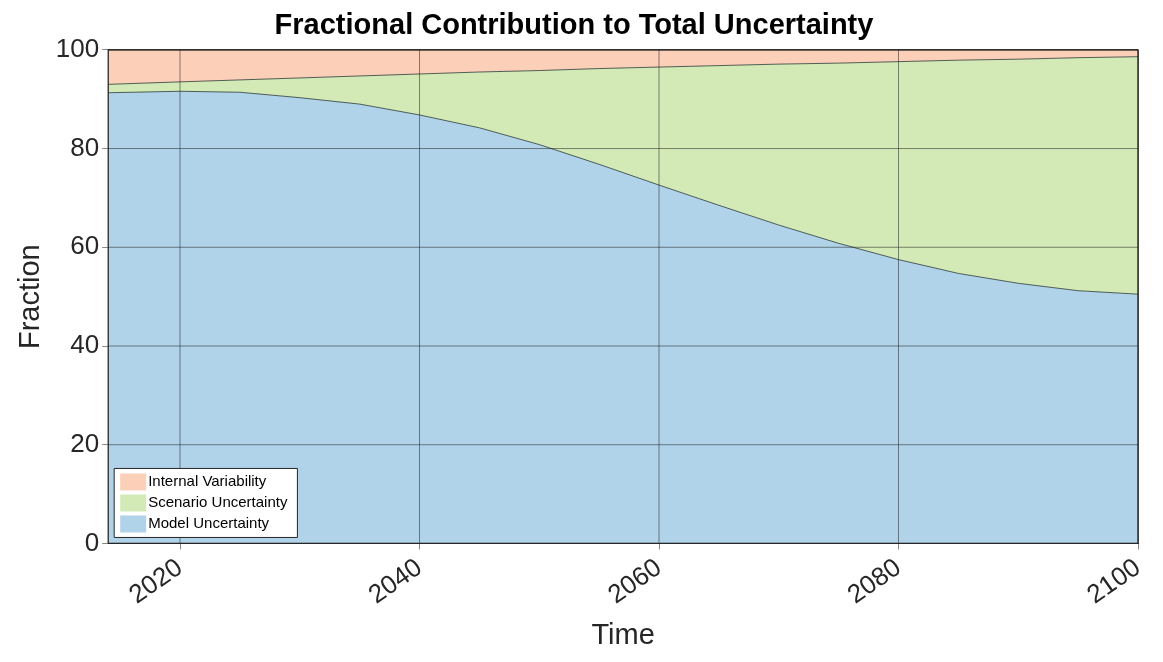 The height and width of the screenshot is (662, 1163). Describe the element at coordinates (77, 47) in the screenshot. I see `y-tick-label: 100` at that location.